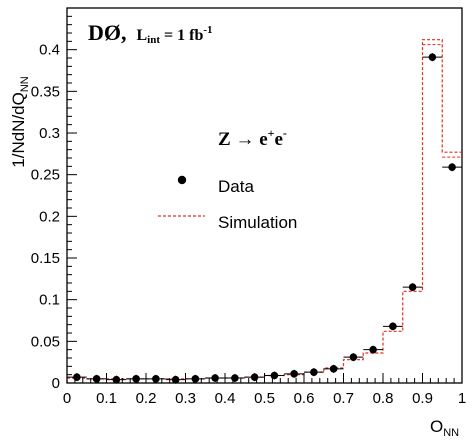 Image resolution: width=474 pixels, height=441 pixels. I want to click on x-tick-label: 0.5, so click(264, 398).